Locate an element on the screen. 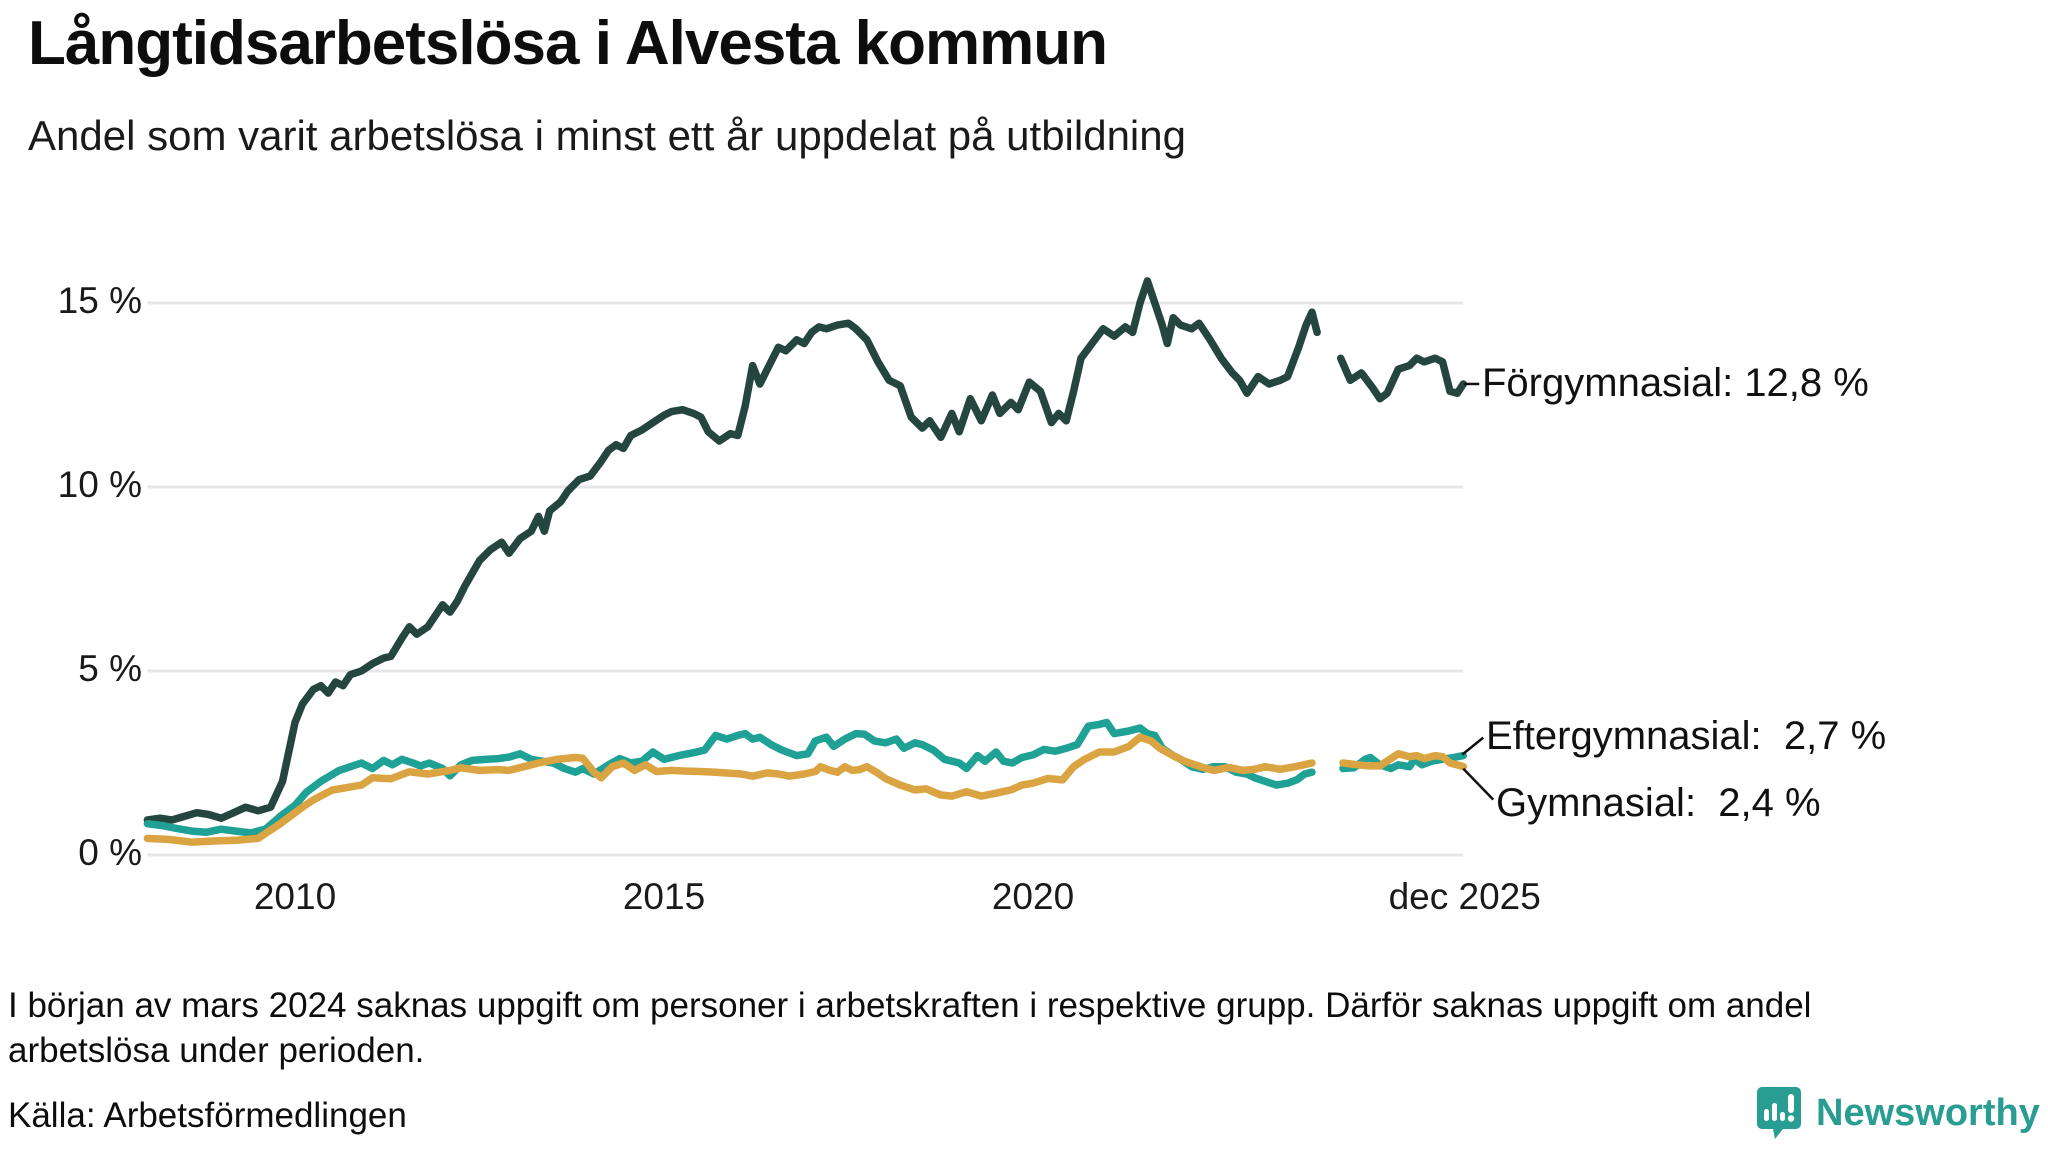 The height and width of the screenshot is (1152, 2048). source-text: Källa: Arbetsförmedlingen is located at coordinates (207, 1115).